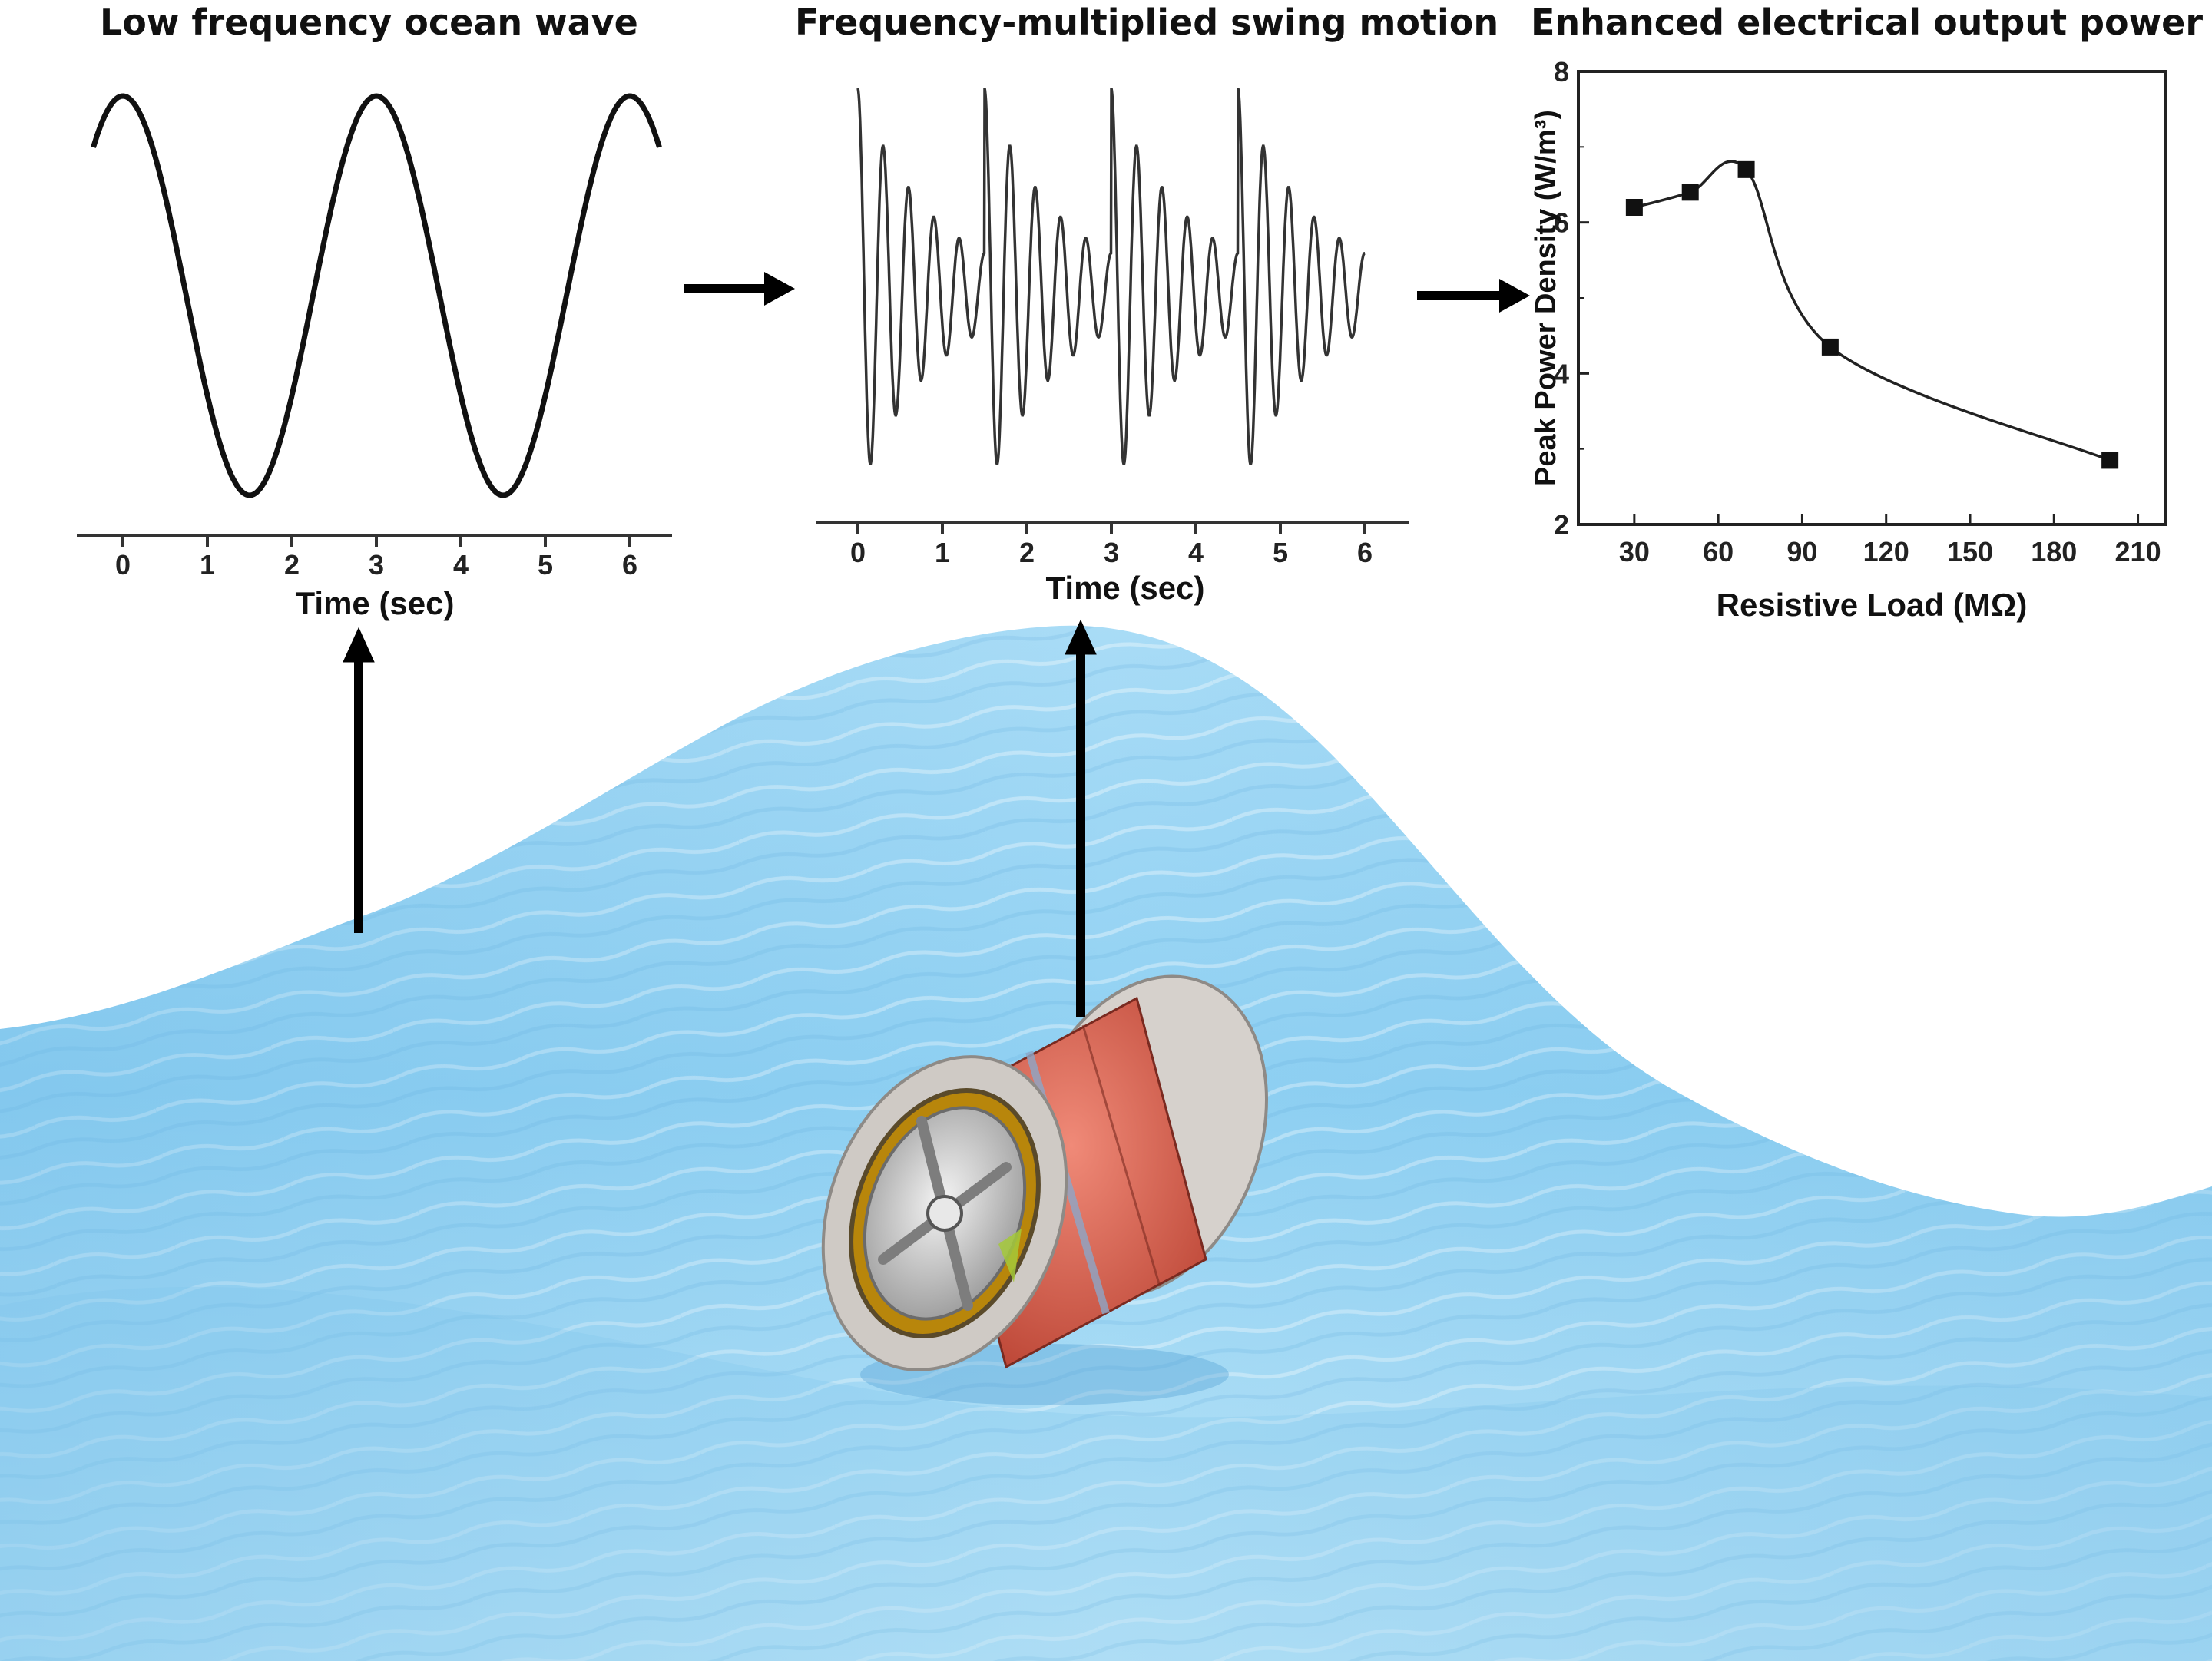 This screenshot has height=1661, width=2212. I want to click on power-x-tick-label: 210, so click(2138, 551).